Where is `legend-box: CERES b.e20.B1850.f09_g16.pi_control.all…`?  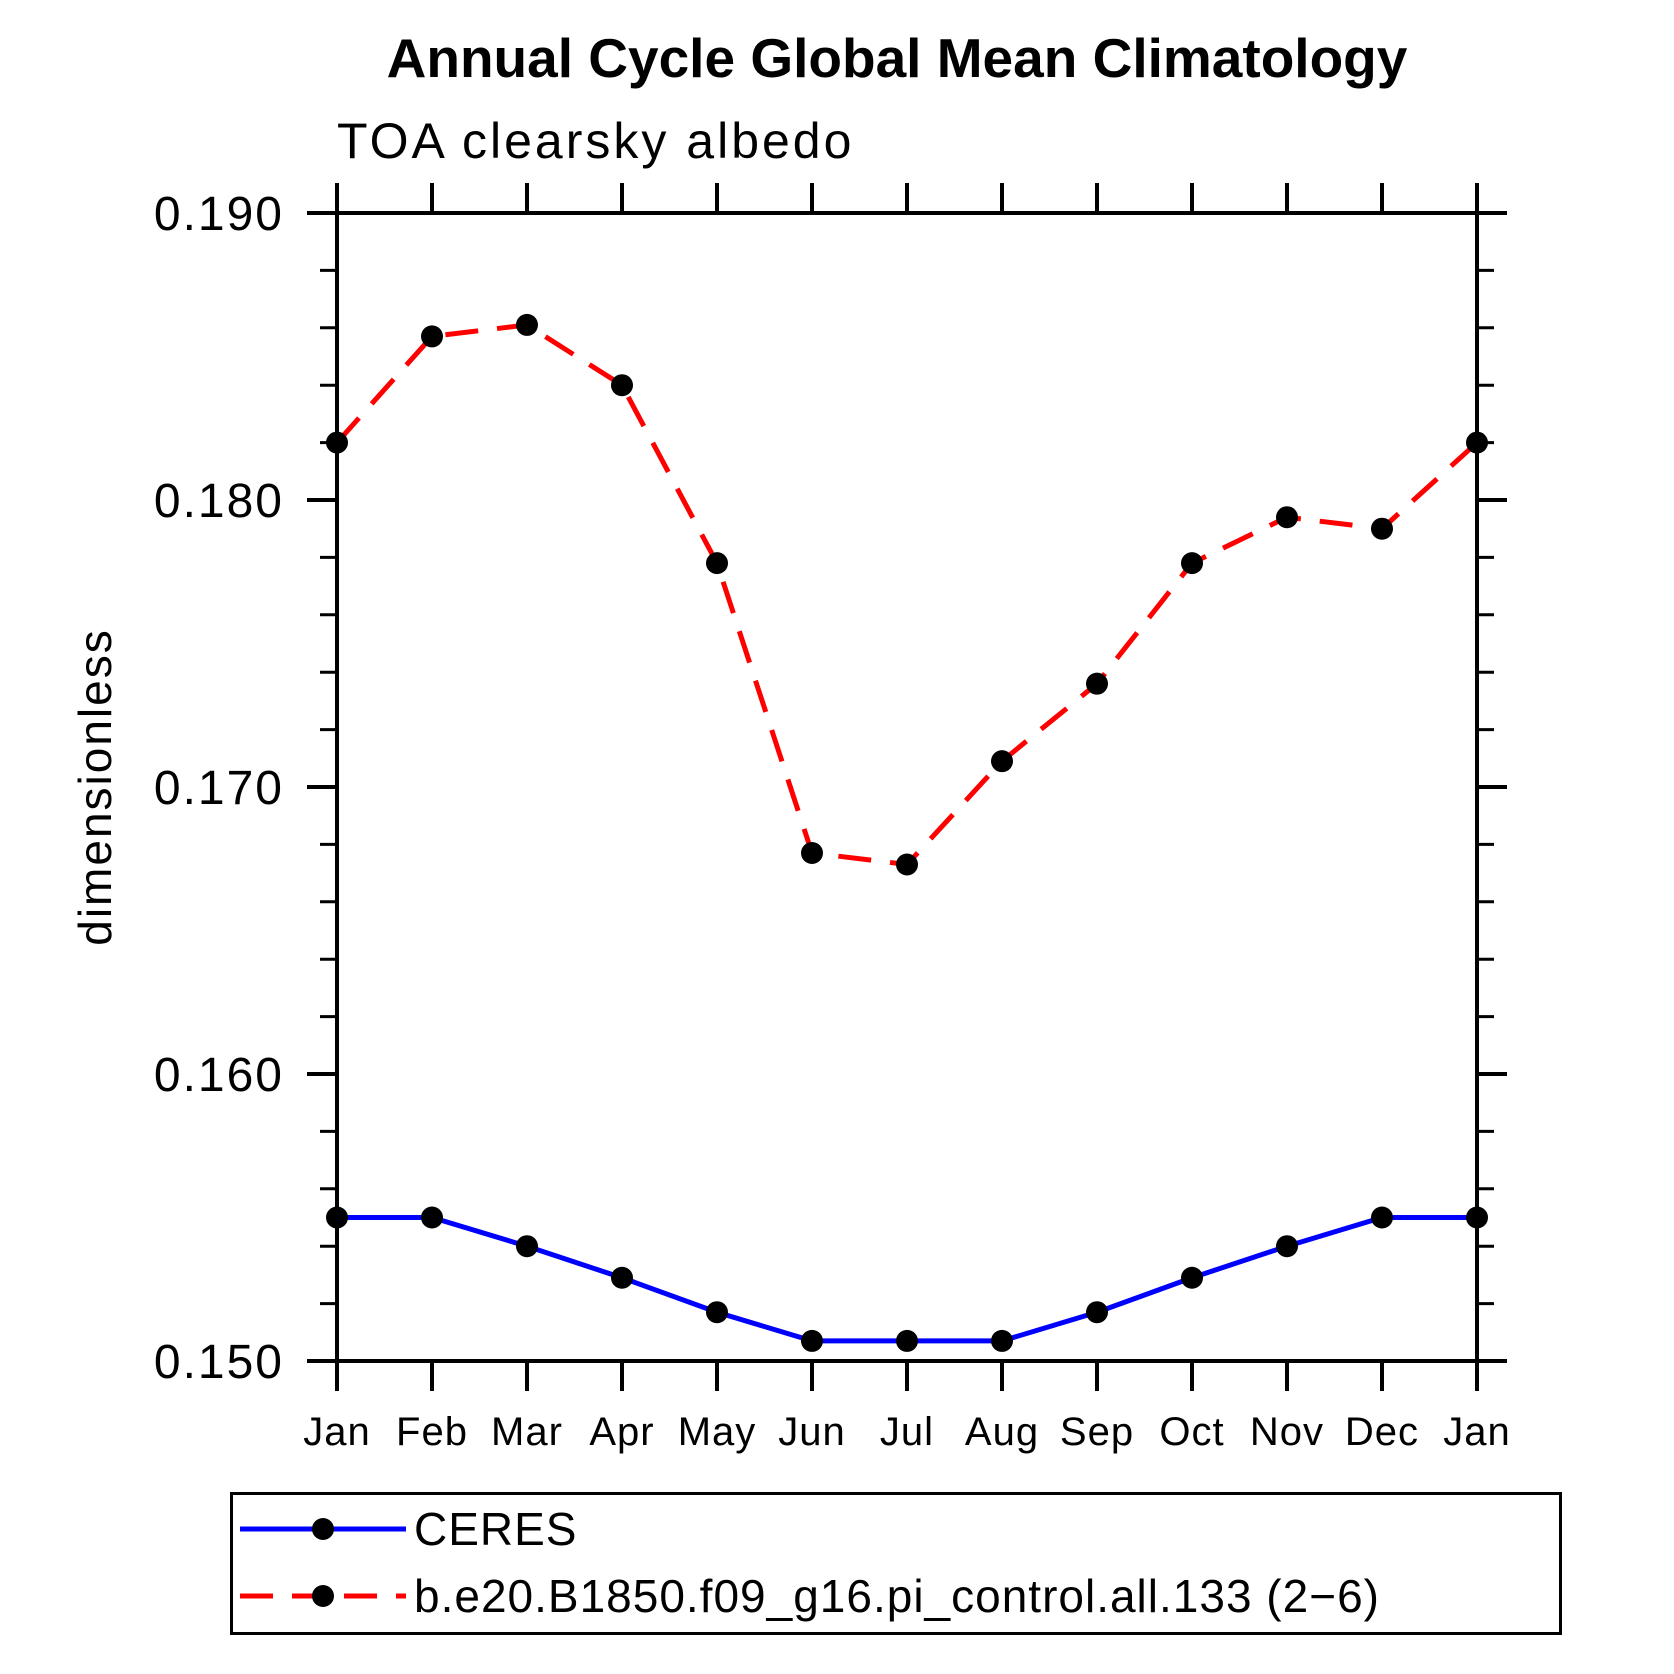 legend-box: CERES b.e20.B1850.f09_g16.pi_control.all… is located at coordinates (896, 1563).